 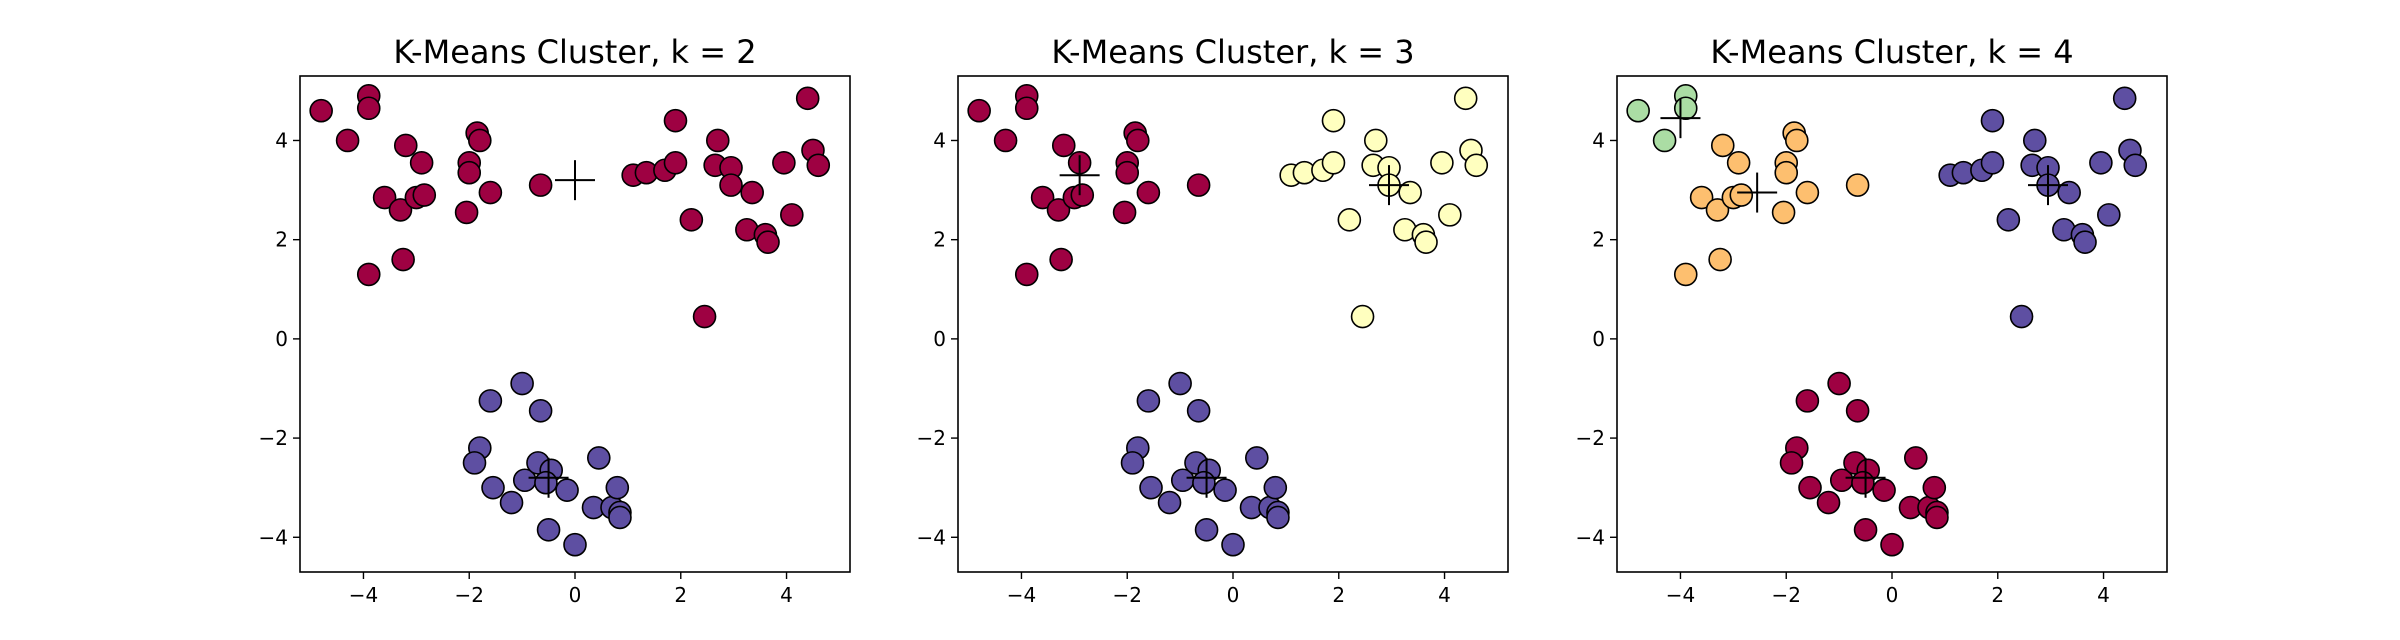 I want to click on panel-title: K-Means Cluster, k = 2, so click(x=574, y=52).